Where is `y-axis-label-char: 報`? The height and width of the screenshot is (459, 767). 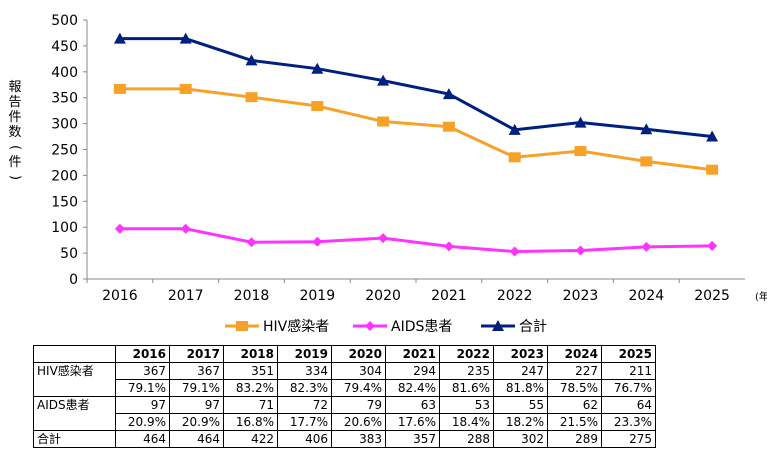
y-axis-label-char: 報 is located at coordinates (15, 87).